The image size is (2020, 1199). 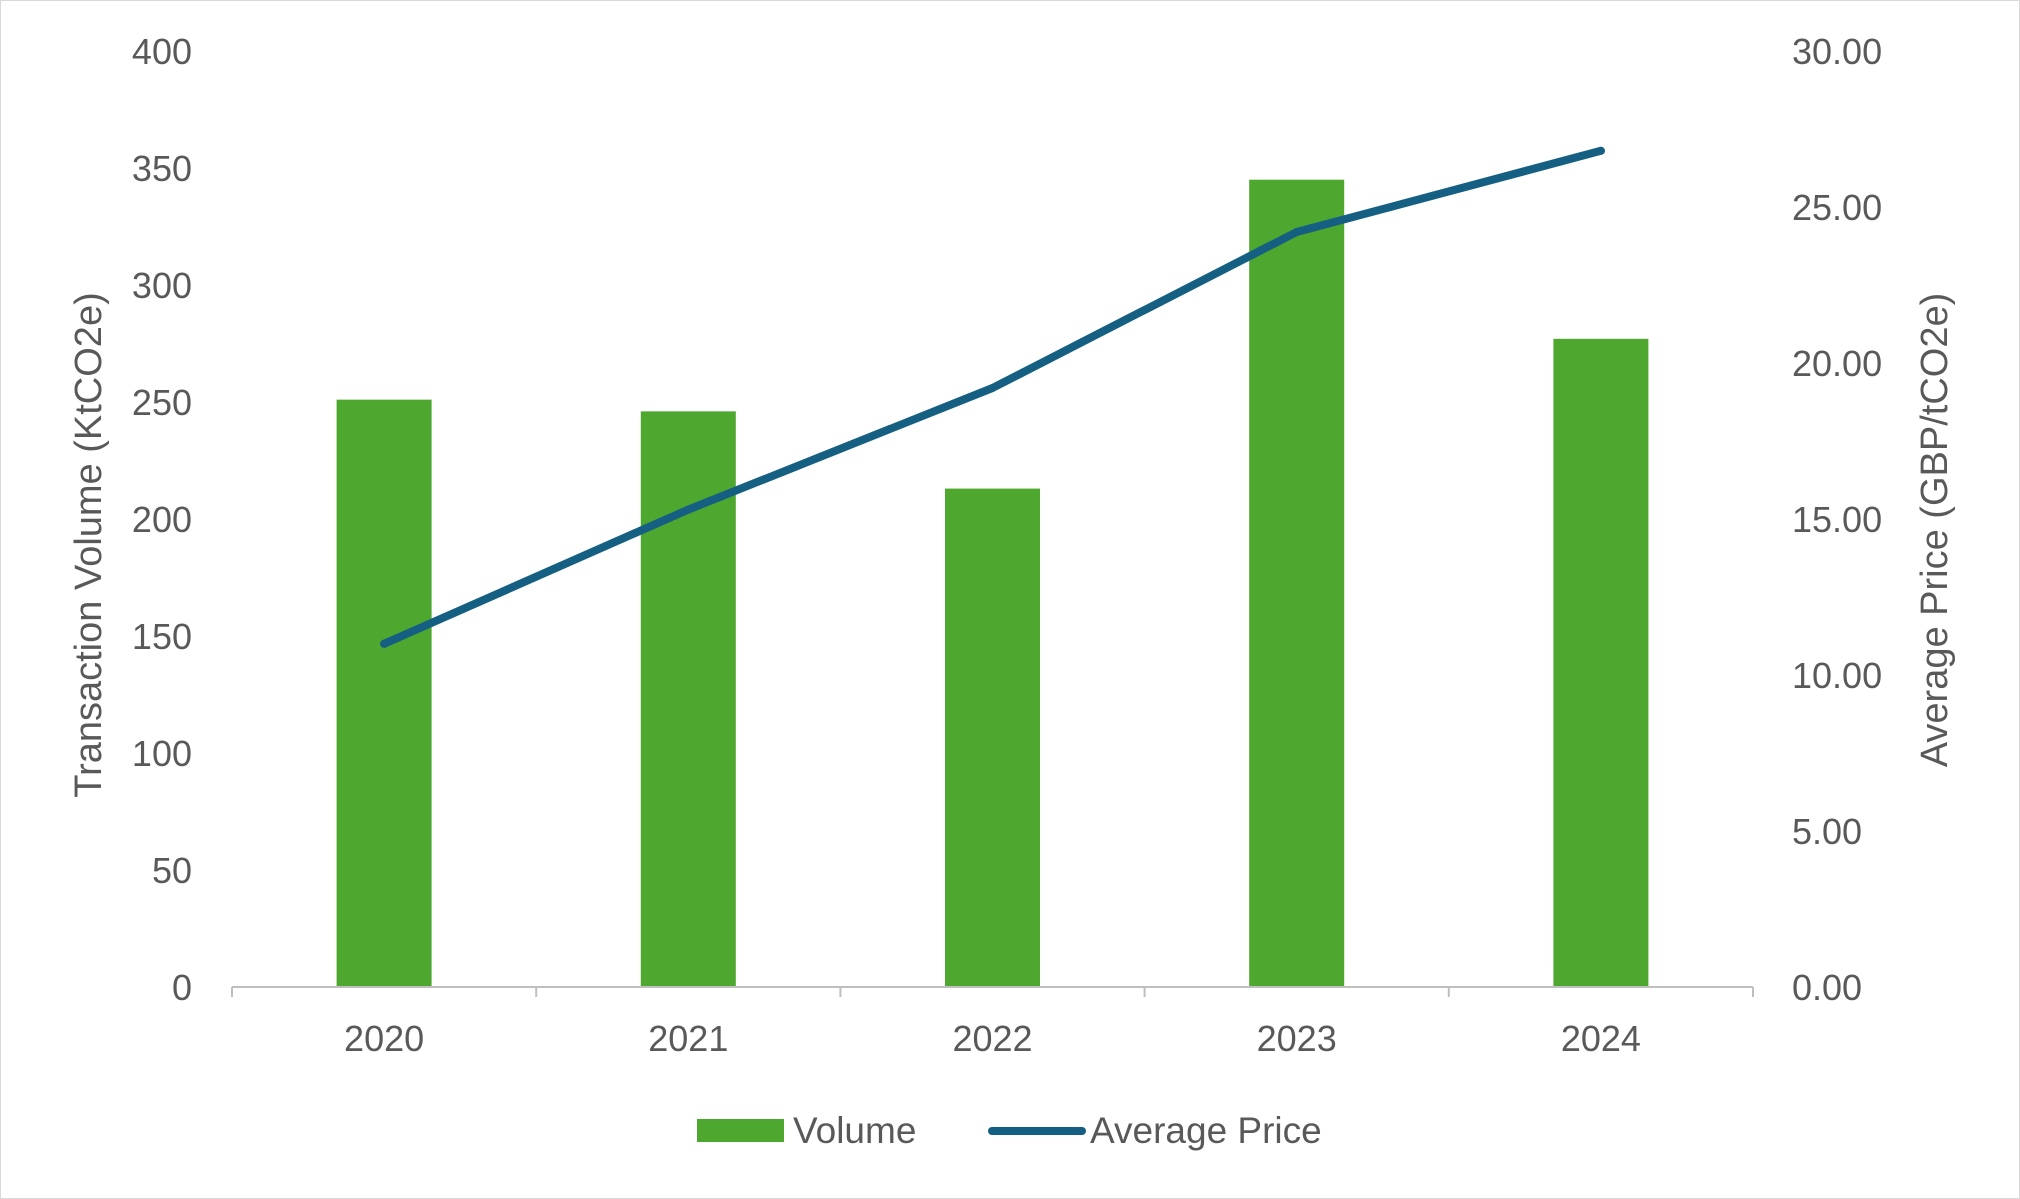 I want to click on y-axis-left-title: Transaction Volume (KtCO2e), so click(x=89, y=544).